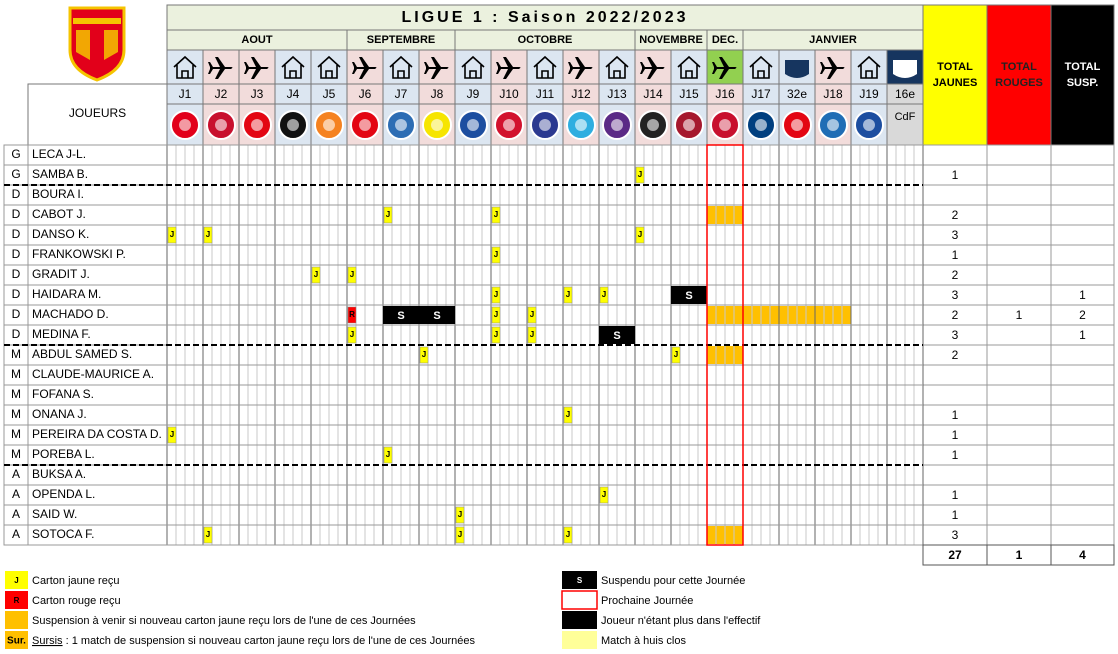  Describe the element at coordinates (1019, 75) in the screenshot. I see `totals-header` at that location.